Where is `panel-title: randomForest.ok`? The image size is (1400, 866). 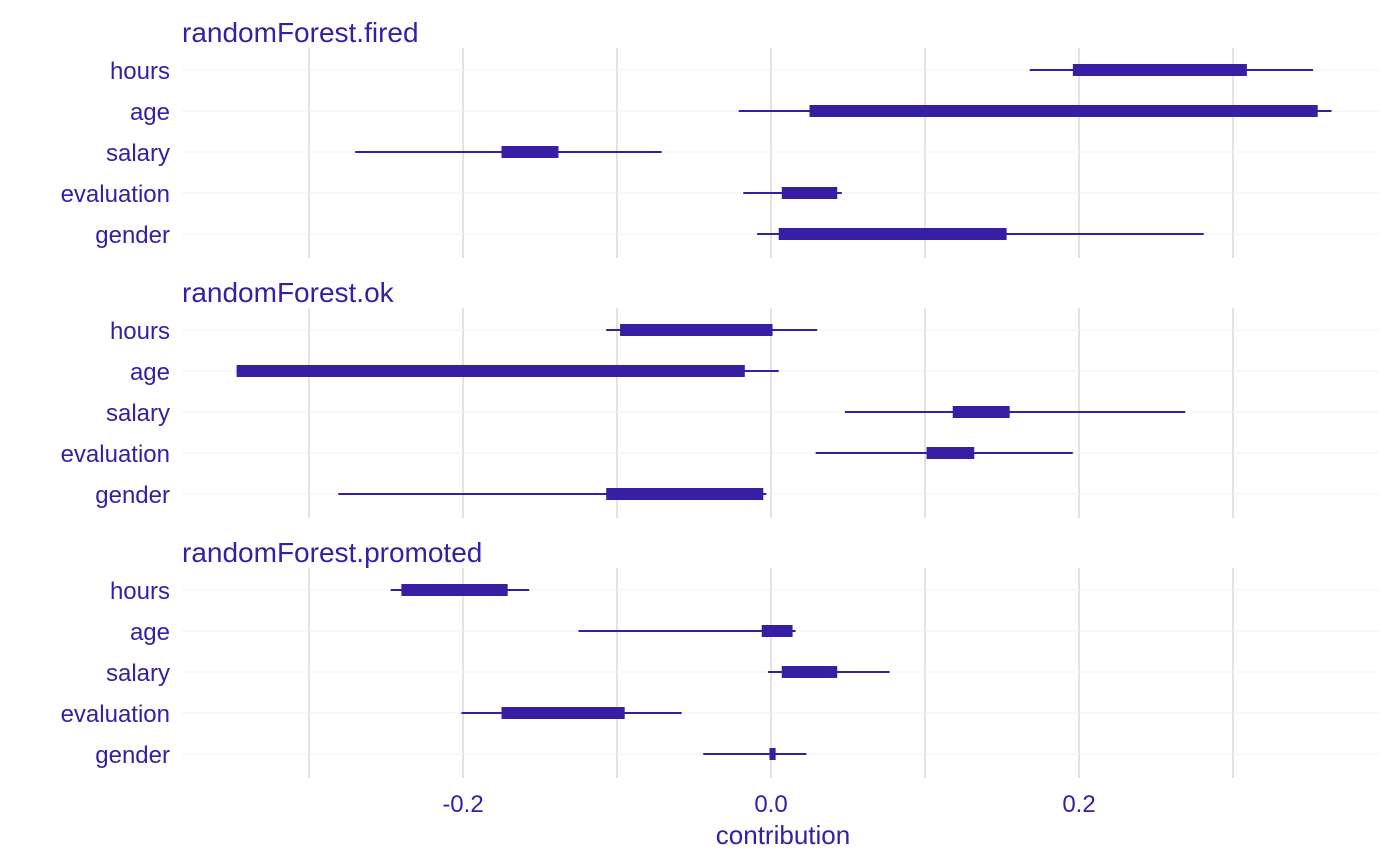 panel-title: randomForest.ok is located at coordinates (288, 292).